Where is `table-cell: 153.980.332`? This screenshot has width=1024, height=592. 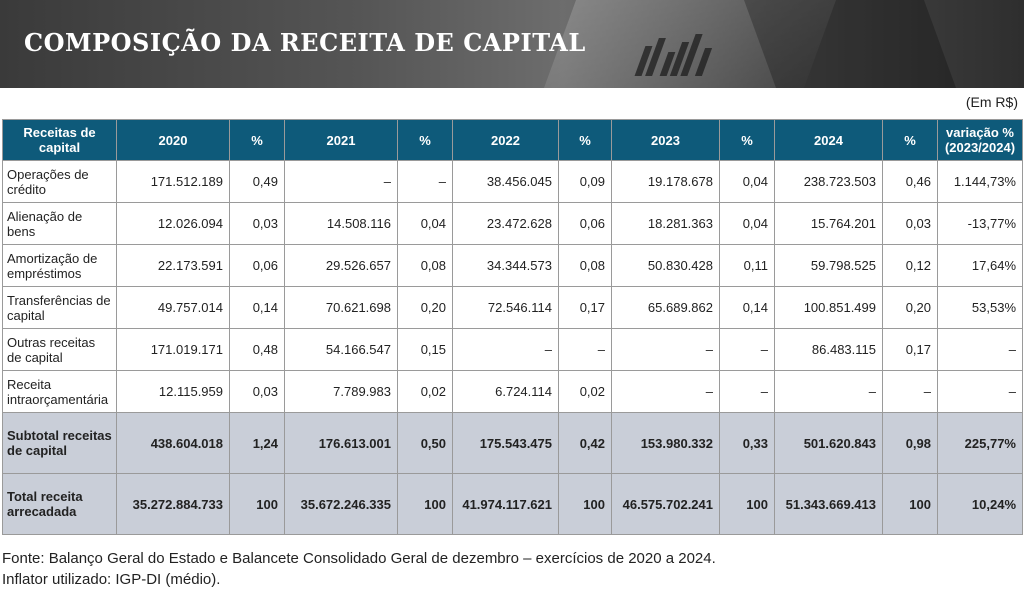
table-cell: 153.980.332 is located at coordinates (665, 443).